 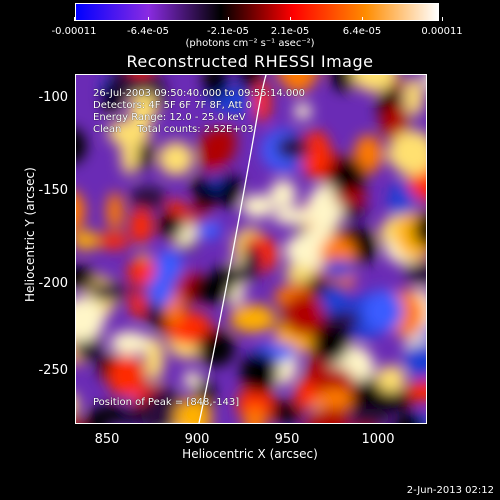 I want to click on solar-limb-line, so click(x=232, y=249).